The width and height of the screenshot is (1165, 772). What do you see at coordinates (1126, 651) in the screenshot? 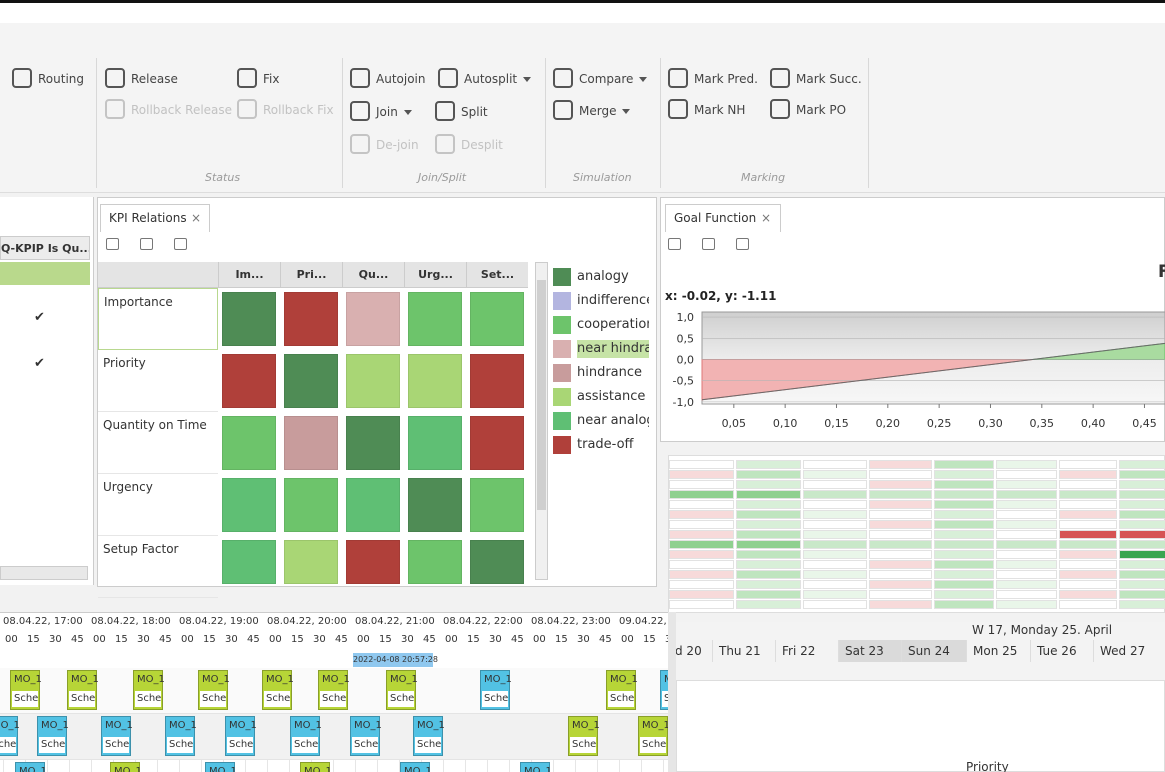
I see `calendar-day: Wed 27` at bounding box center [1126, 651].